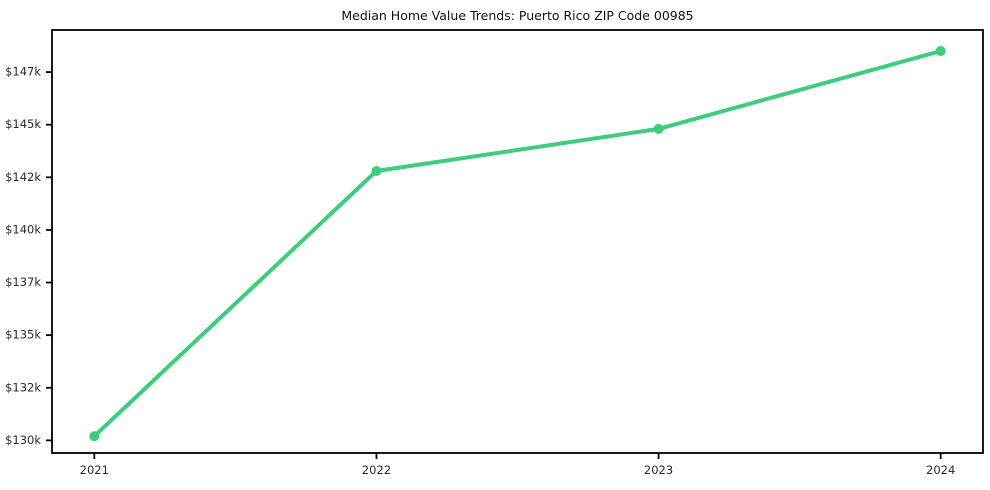 This screenshot has height=490, width=990. What do you see at coordinates (23, 177) in the screenshot?
I see `y-tick-label: $142k` at bounding box center [23, 177].